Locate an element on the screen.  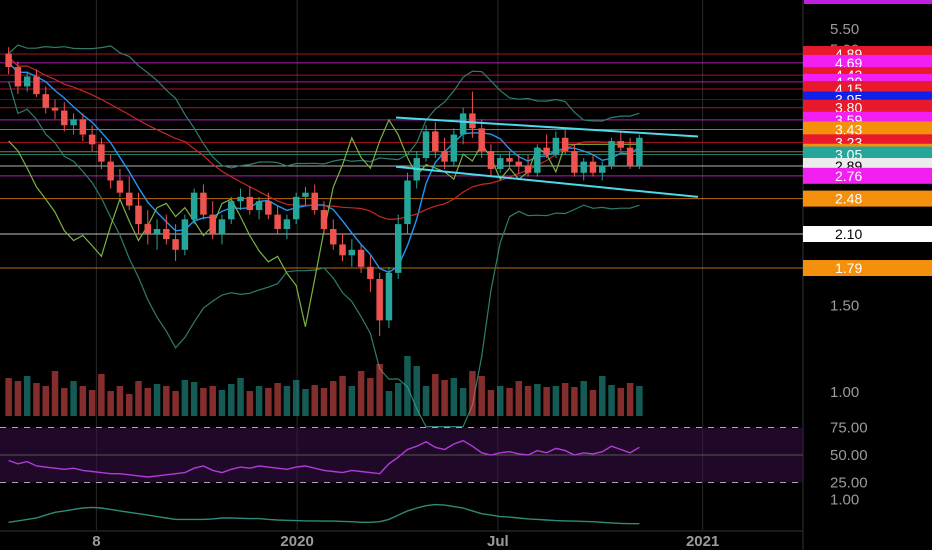
price-tag-3.80 is located at coordinates (867, 107).